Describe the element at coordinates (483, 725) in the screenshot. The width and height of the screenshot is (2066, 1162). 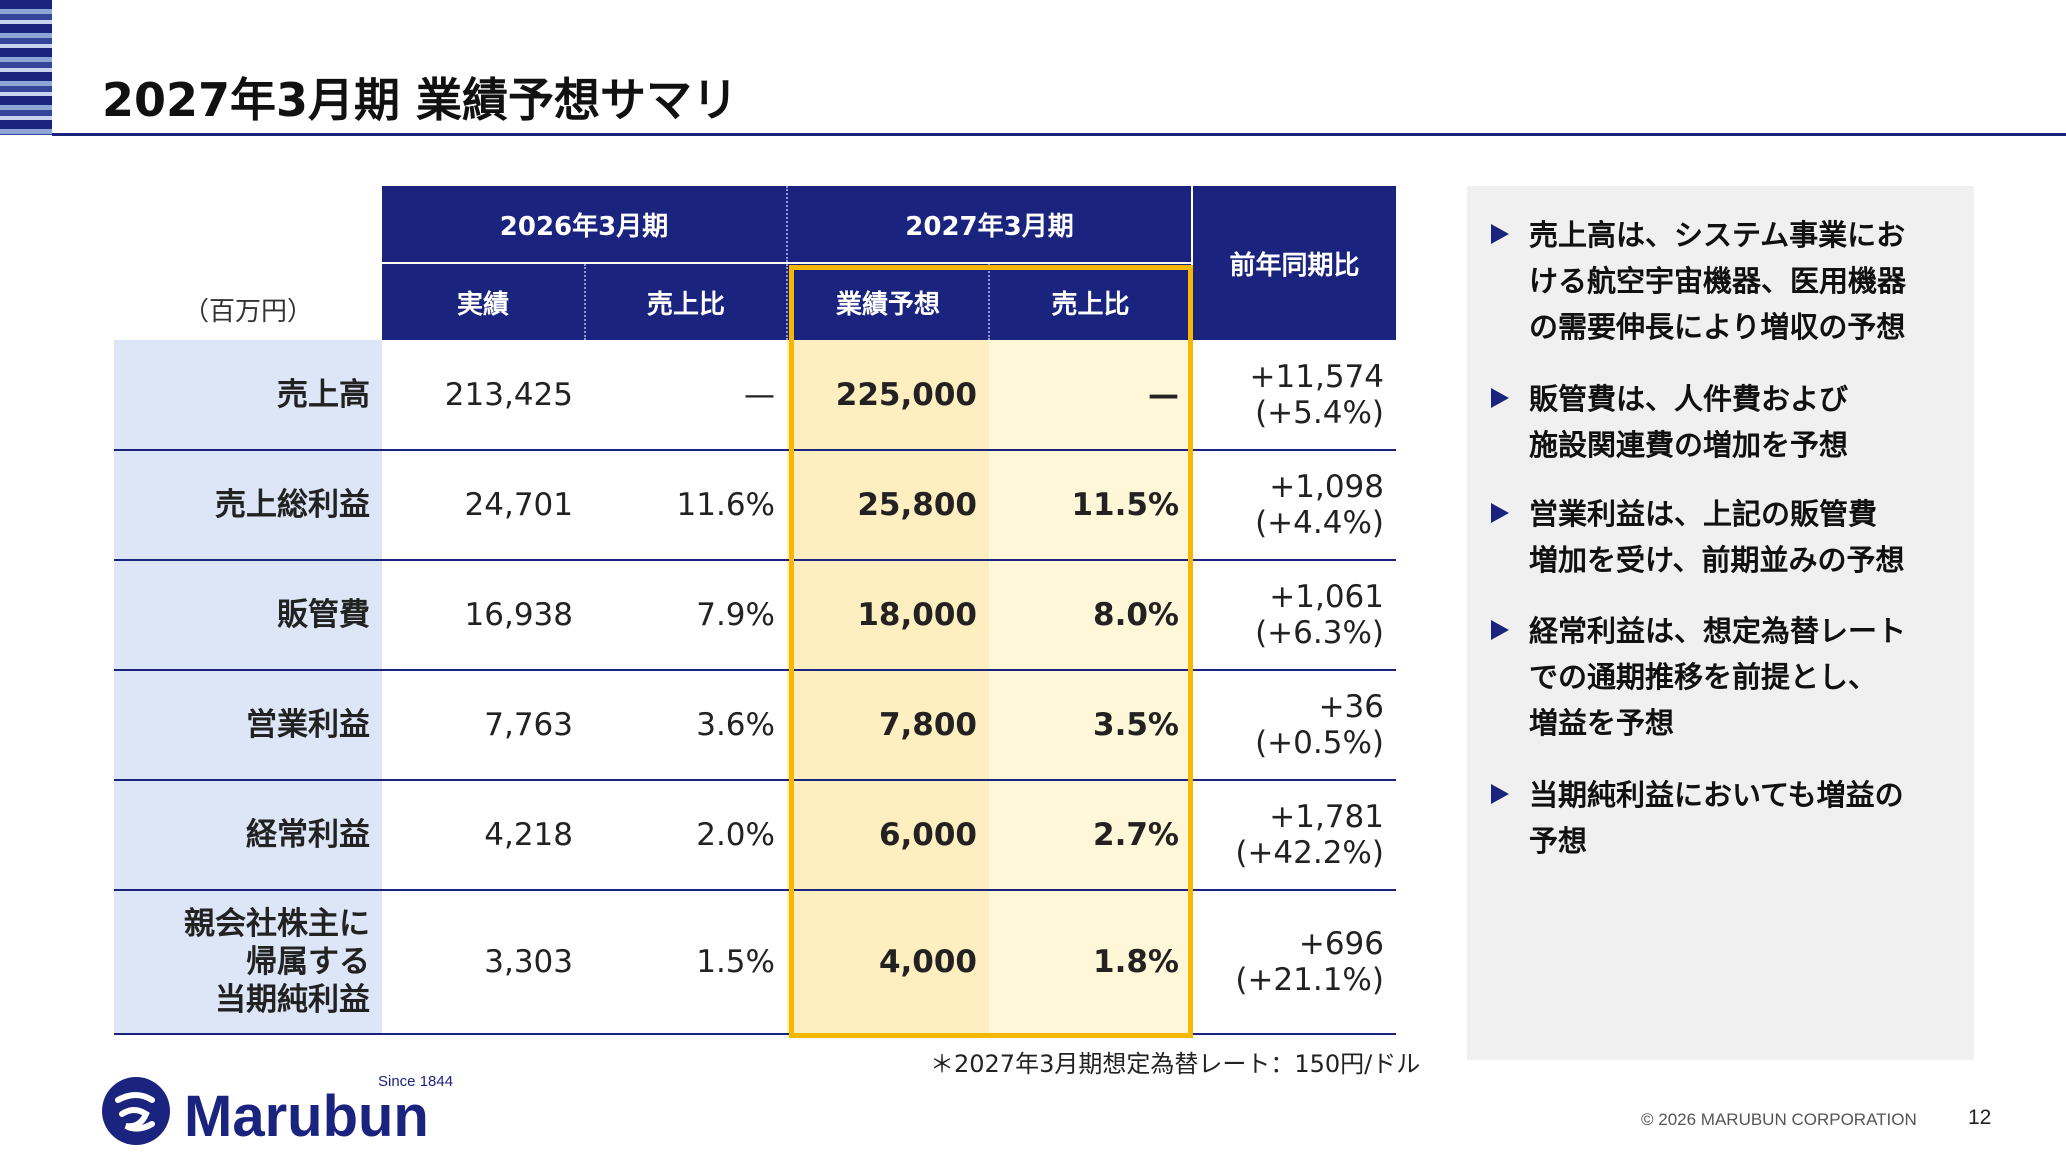
I see `cell-actual: 7,763` at that location.